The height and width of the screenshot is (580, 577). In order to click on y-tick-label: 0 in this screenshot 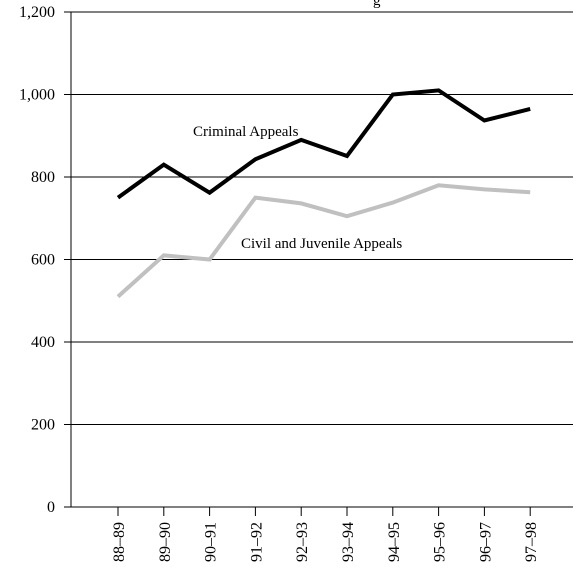, I will do `click(51, 507)`.